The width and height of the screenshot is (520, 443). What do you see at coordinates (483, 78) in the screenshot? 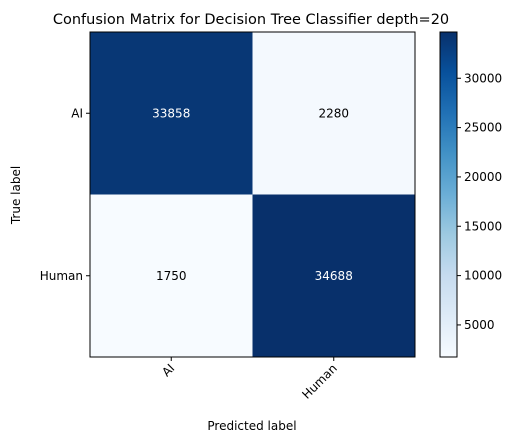
I see `colorbar-tick-label: 30000` at bounding box center [483, 78].